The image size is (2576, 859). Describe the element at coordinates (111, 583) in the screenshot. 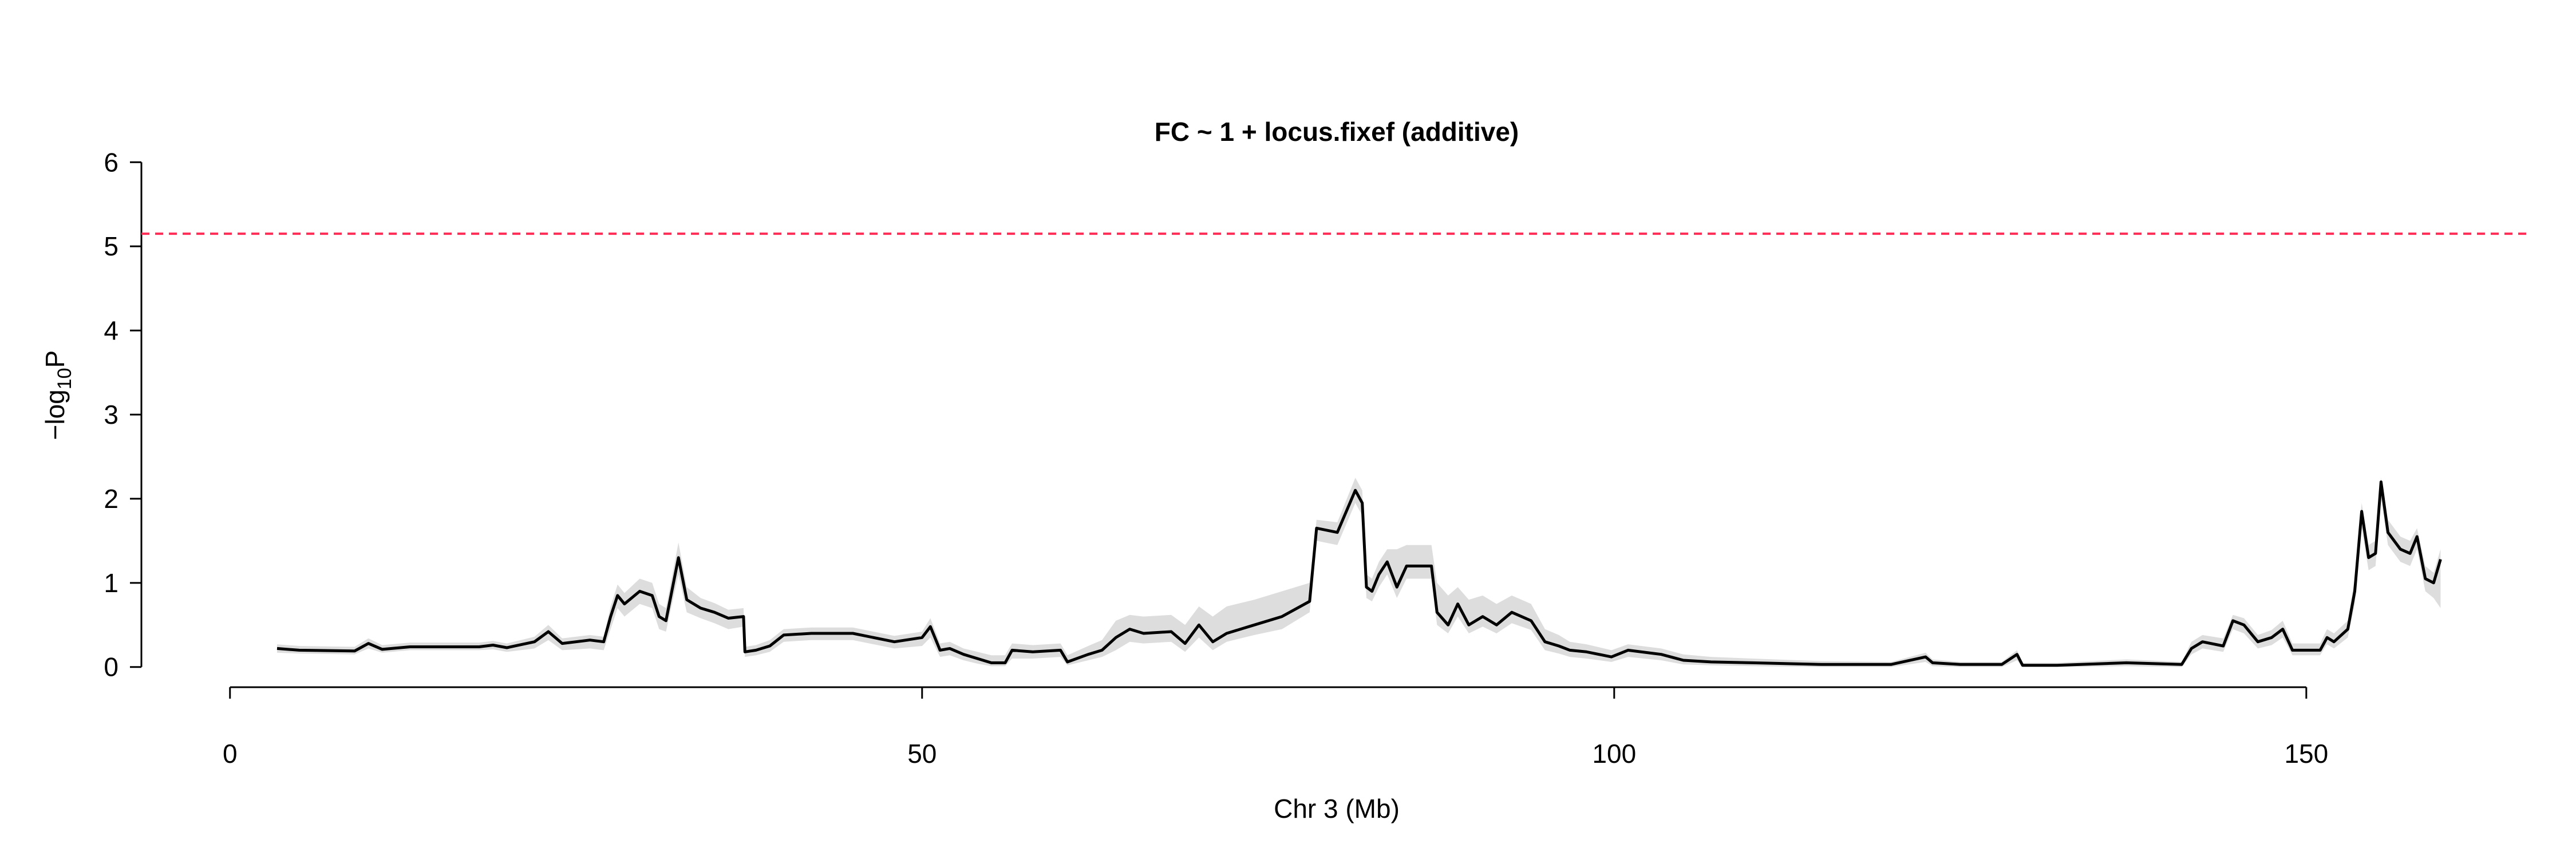

I see `y-tick-label: 1` at that location.